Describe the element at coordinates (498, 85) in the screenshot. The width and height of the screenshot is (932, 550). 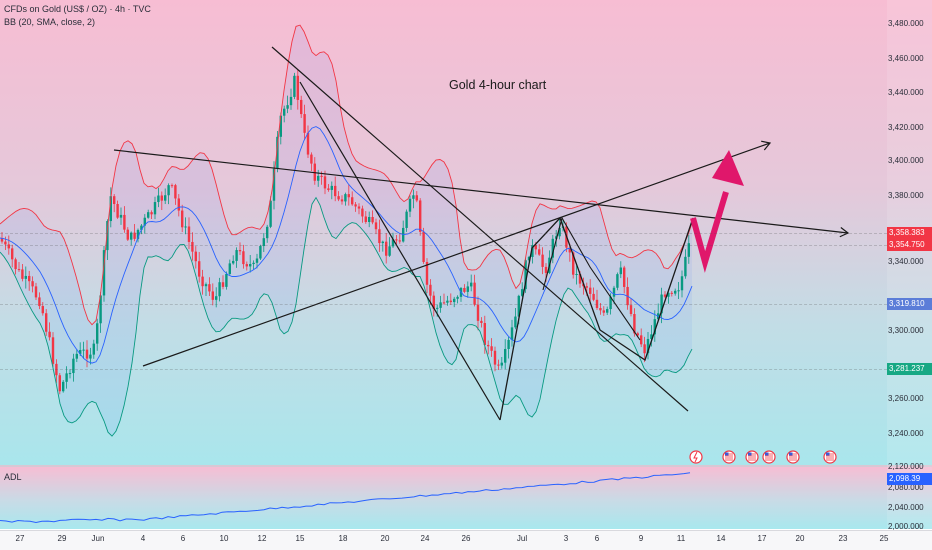
I see `chart-annotation: Gold 4-hour chart` at that location.